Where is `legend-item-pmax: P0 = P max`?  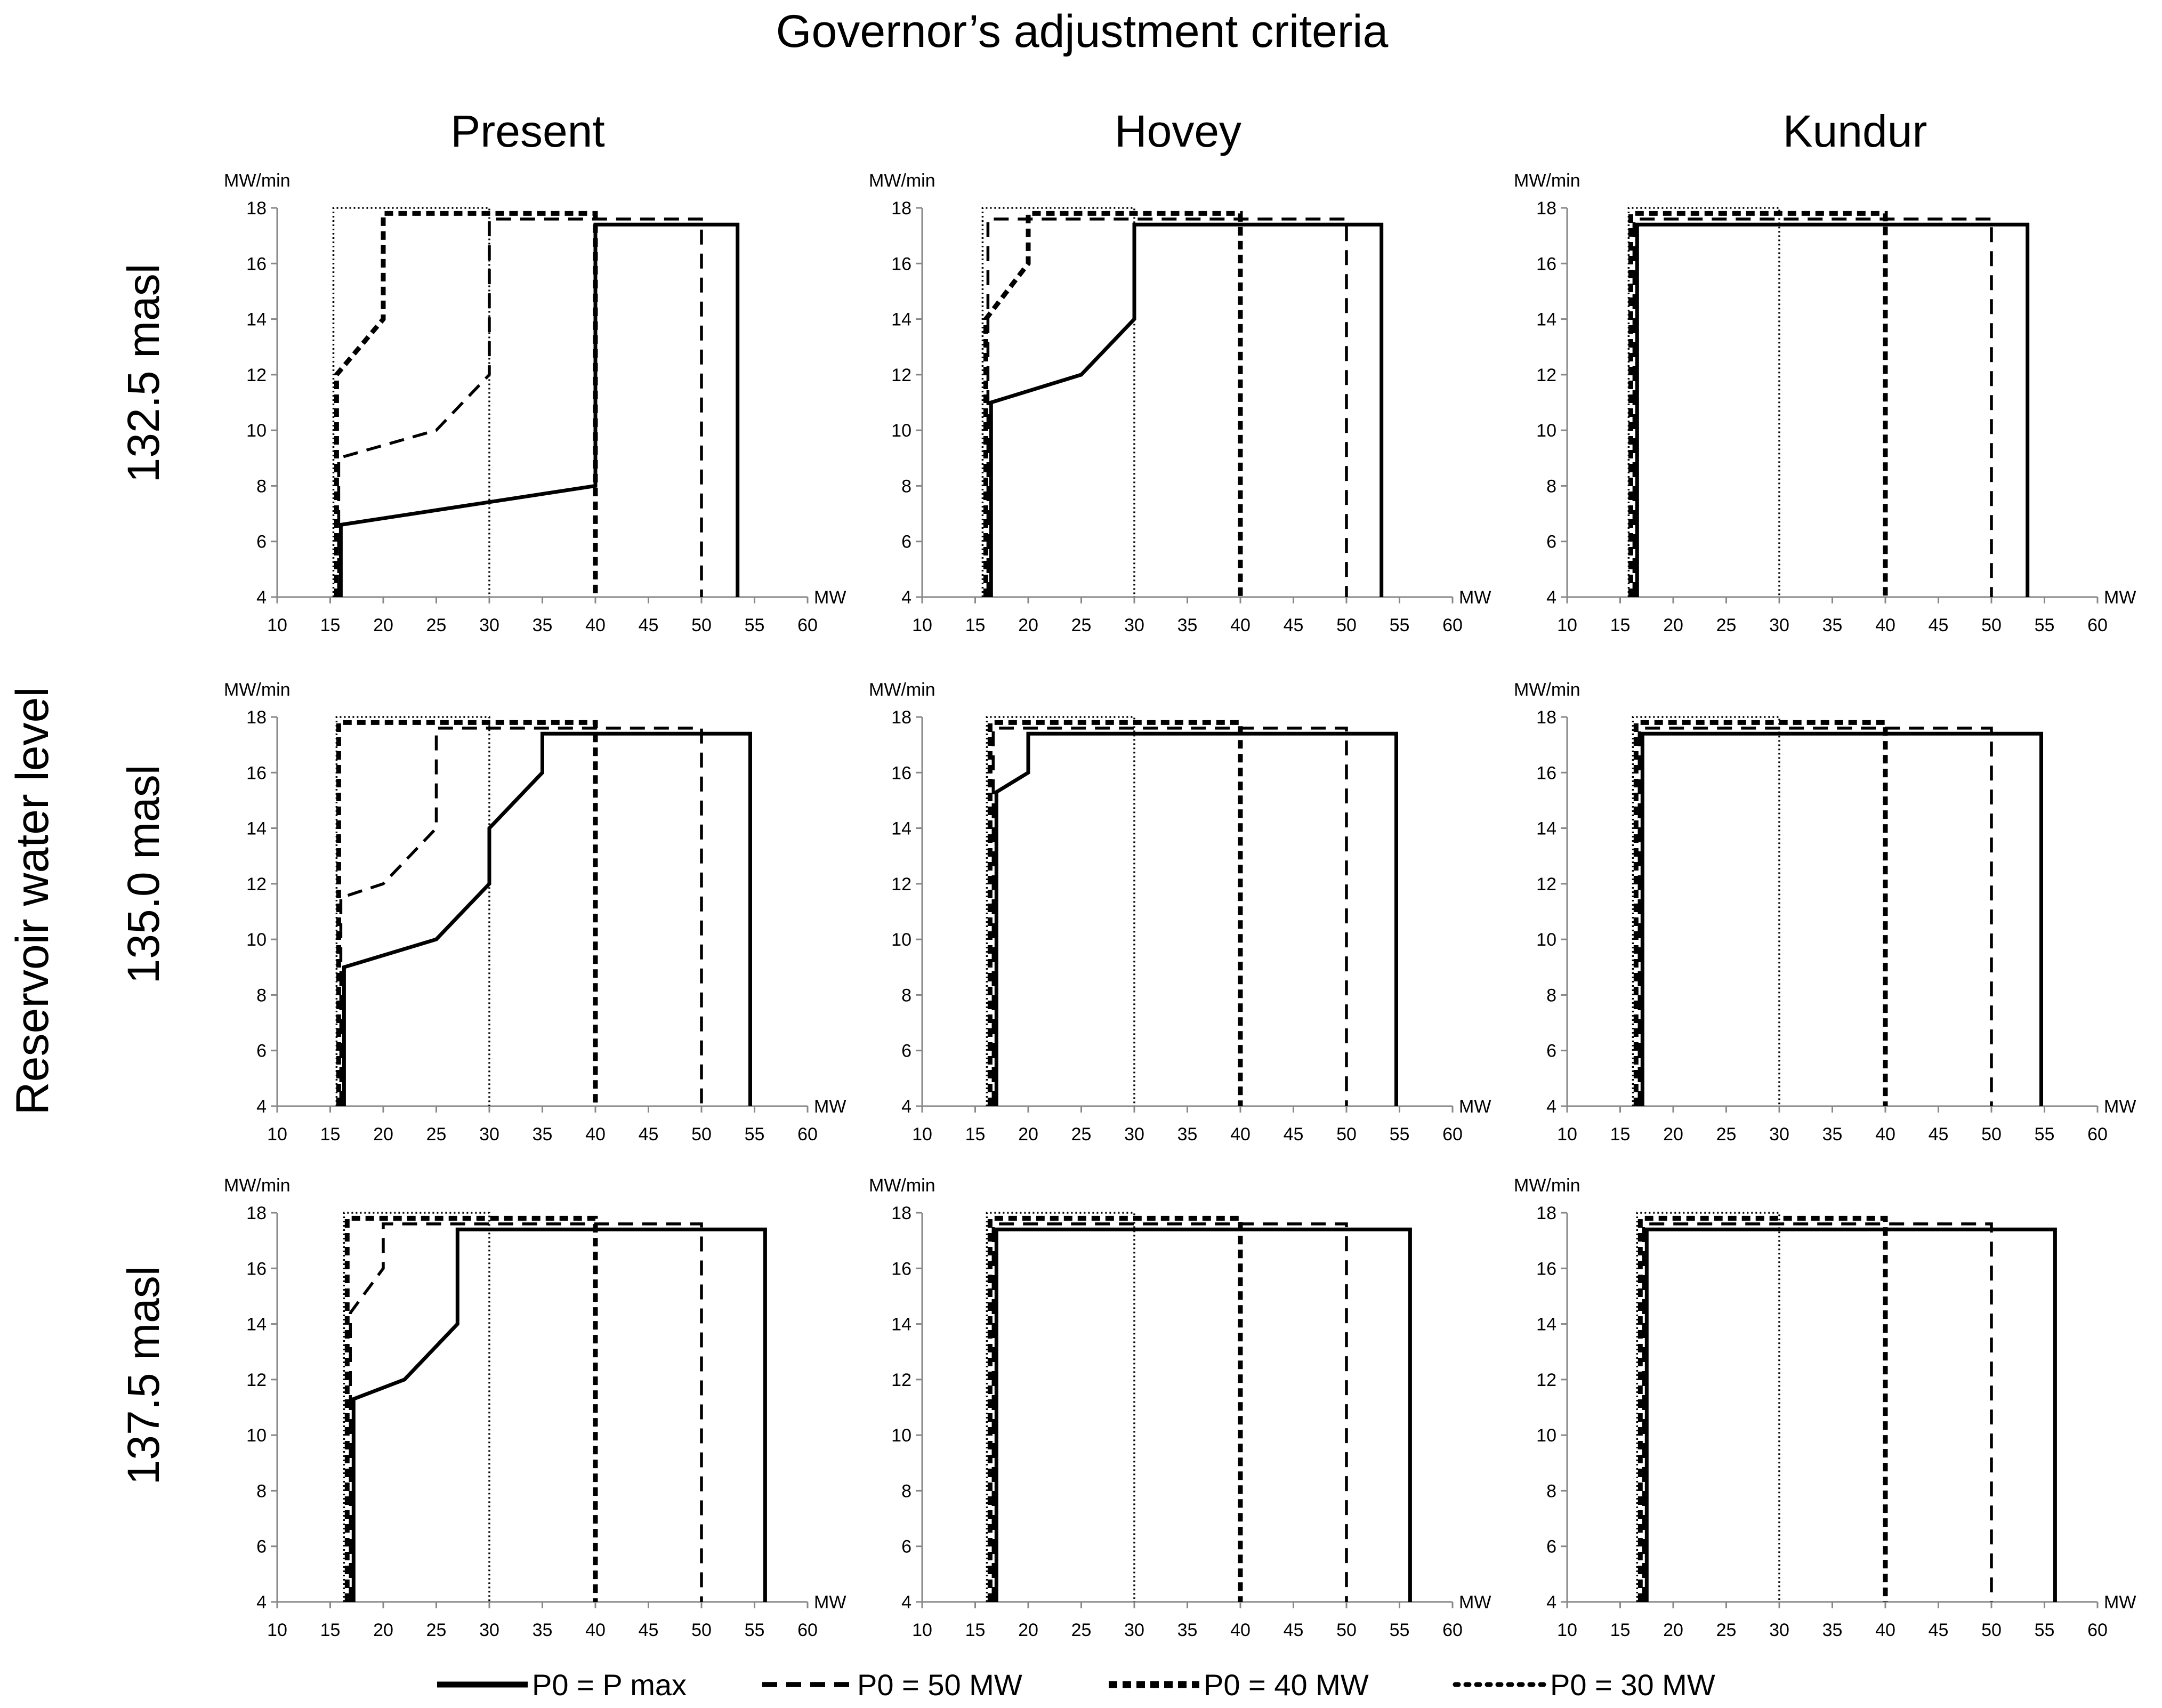 legend-item-pmax: P0 = P max is located at coordinates (562, 1685).